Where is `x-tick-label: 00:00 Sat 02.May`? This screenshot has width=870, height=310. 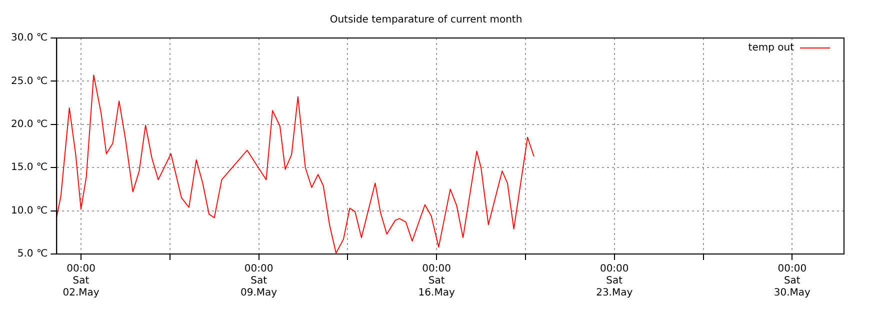
x-tick-label: 00:00 Sat 02.May is located at coordinates (81, 281).